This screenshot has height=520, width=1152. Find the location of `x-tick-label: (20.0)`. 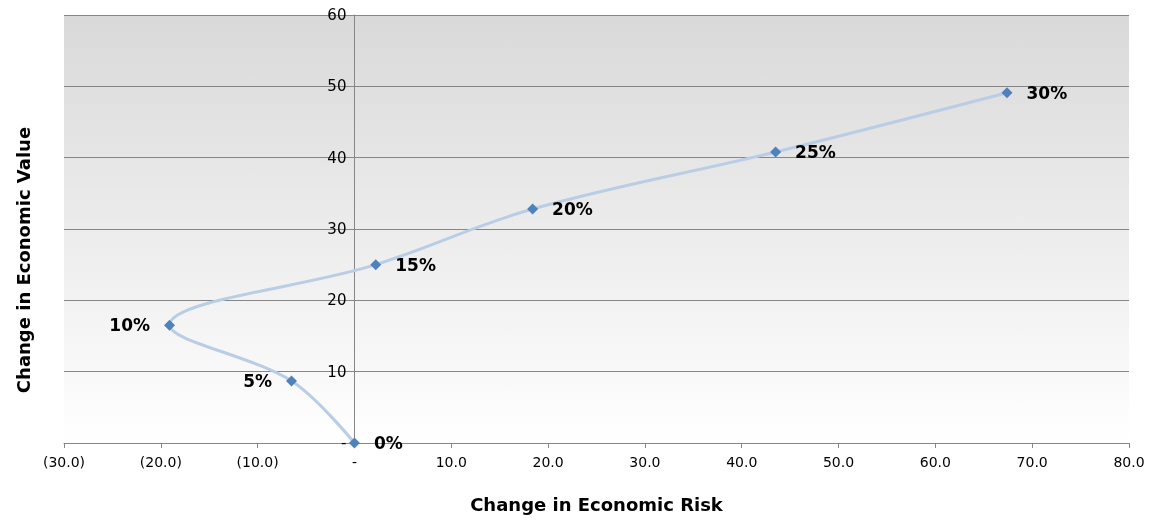

x-tick-label: (20.0) is located at coordinates (160, 462).